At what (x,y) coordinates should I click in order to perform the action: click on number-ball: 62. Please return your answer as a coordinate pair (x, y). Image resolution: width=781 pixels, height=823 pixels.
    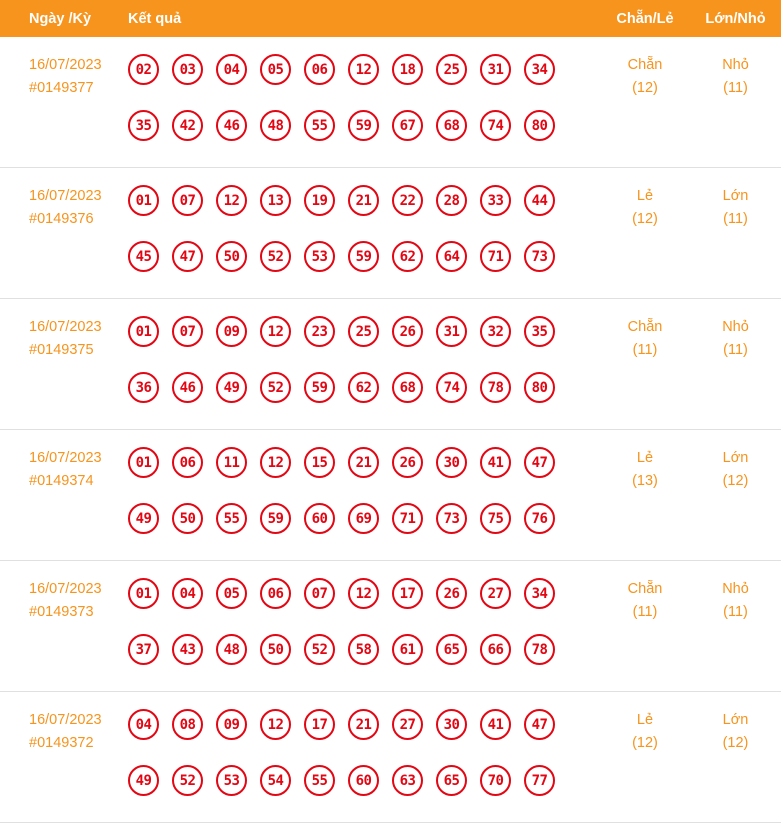
    Looking at the image, I should click on (363, 387).